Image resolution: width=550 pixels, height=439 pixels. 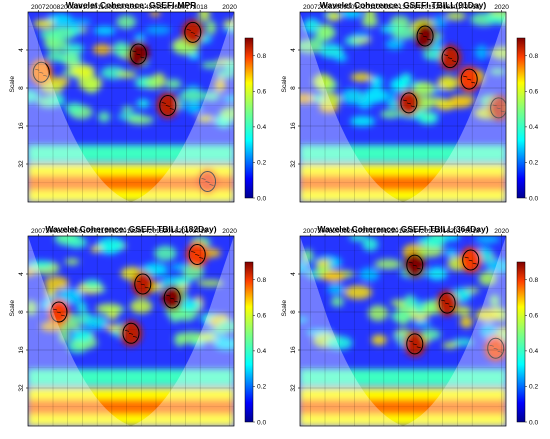 What do you see at coordinates (261, 280) in the screenshot?
I see `colorbar-label: 0.8` at bounding box center [261, 280].